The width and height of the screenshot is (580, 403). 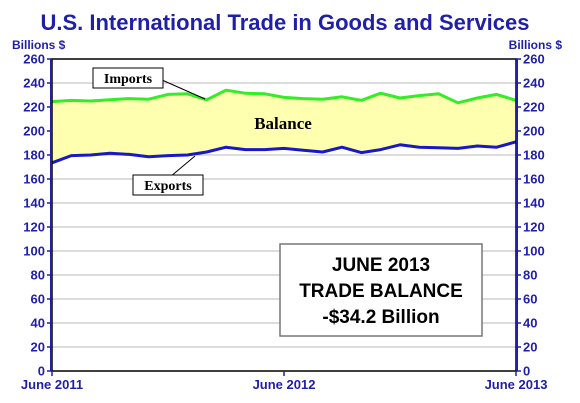 I want to click on y-tick-label-left-100: 100, so click(x=34, y=251).